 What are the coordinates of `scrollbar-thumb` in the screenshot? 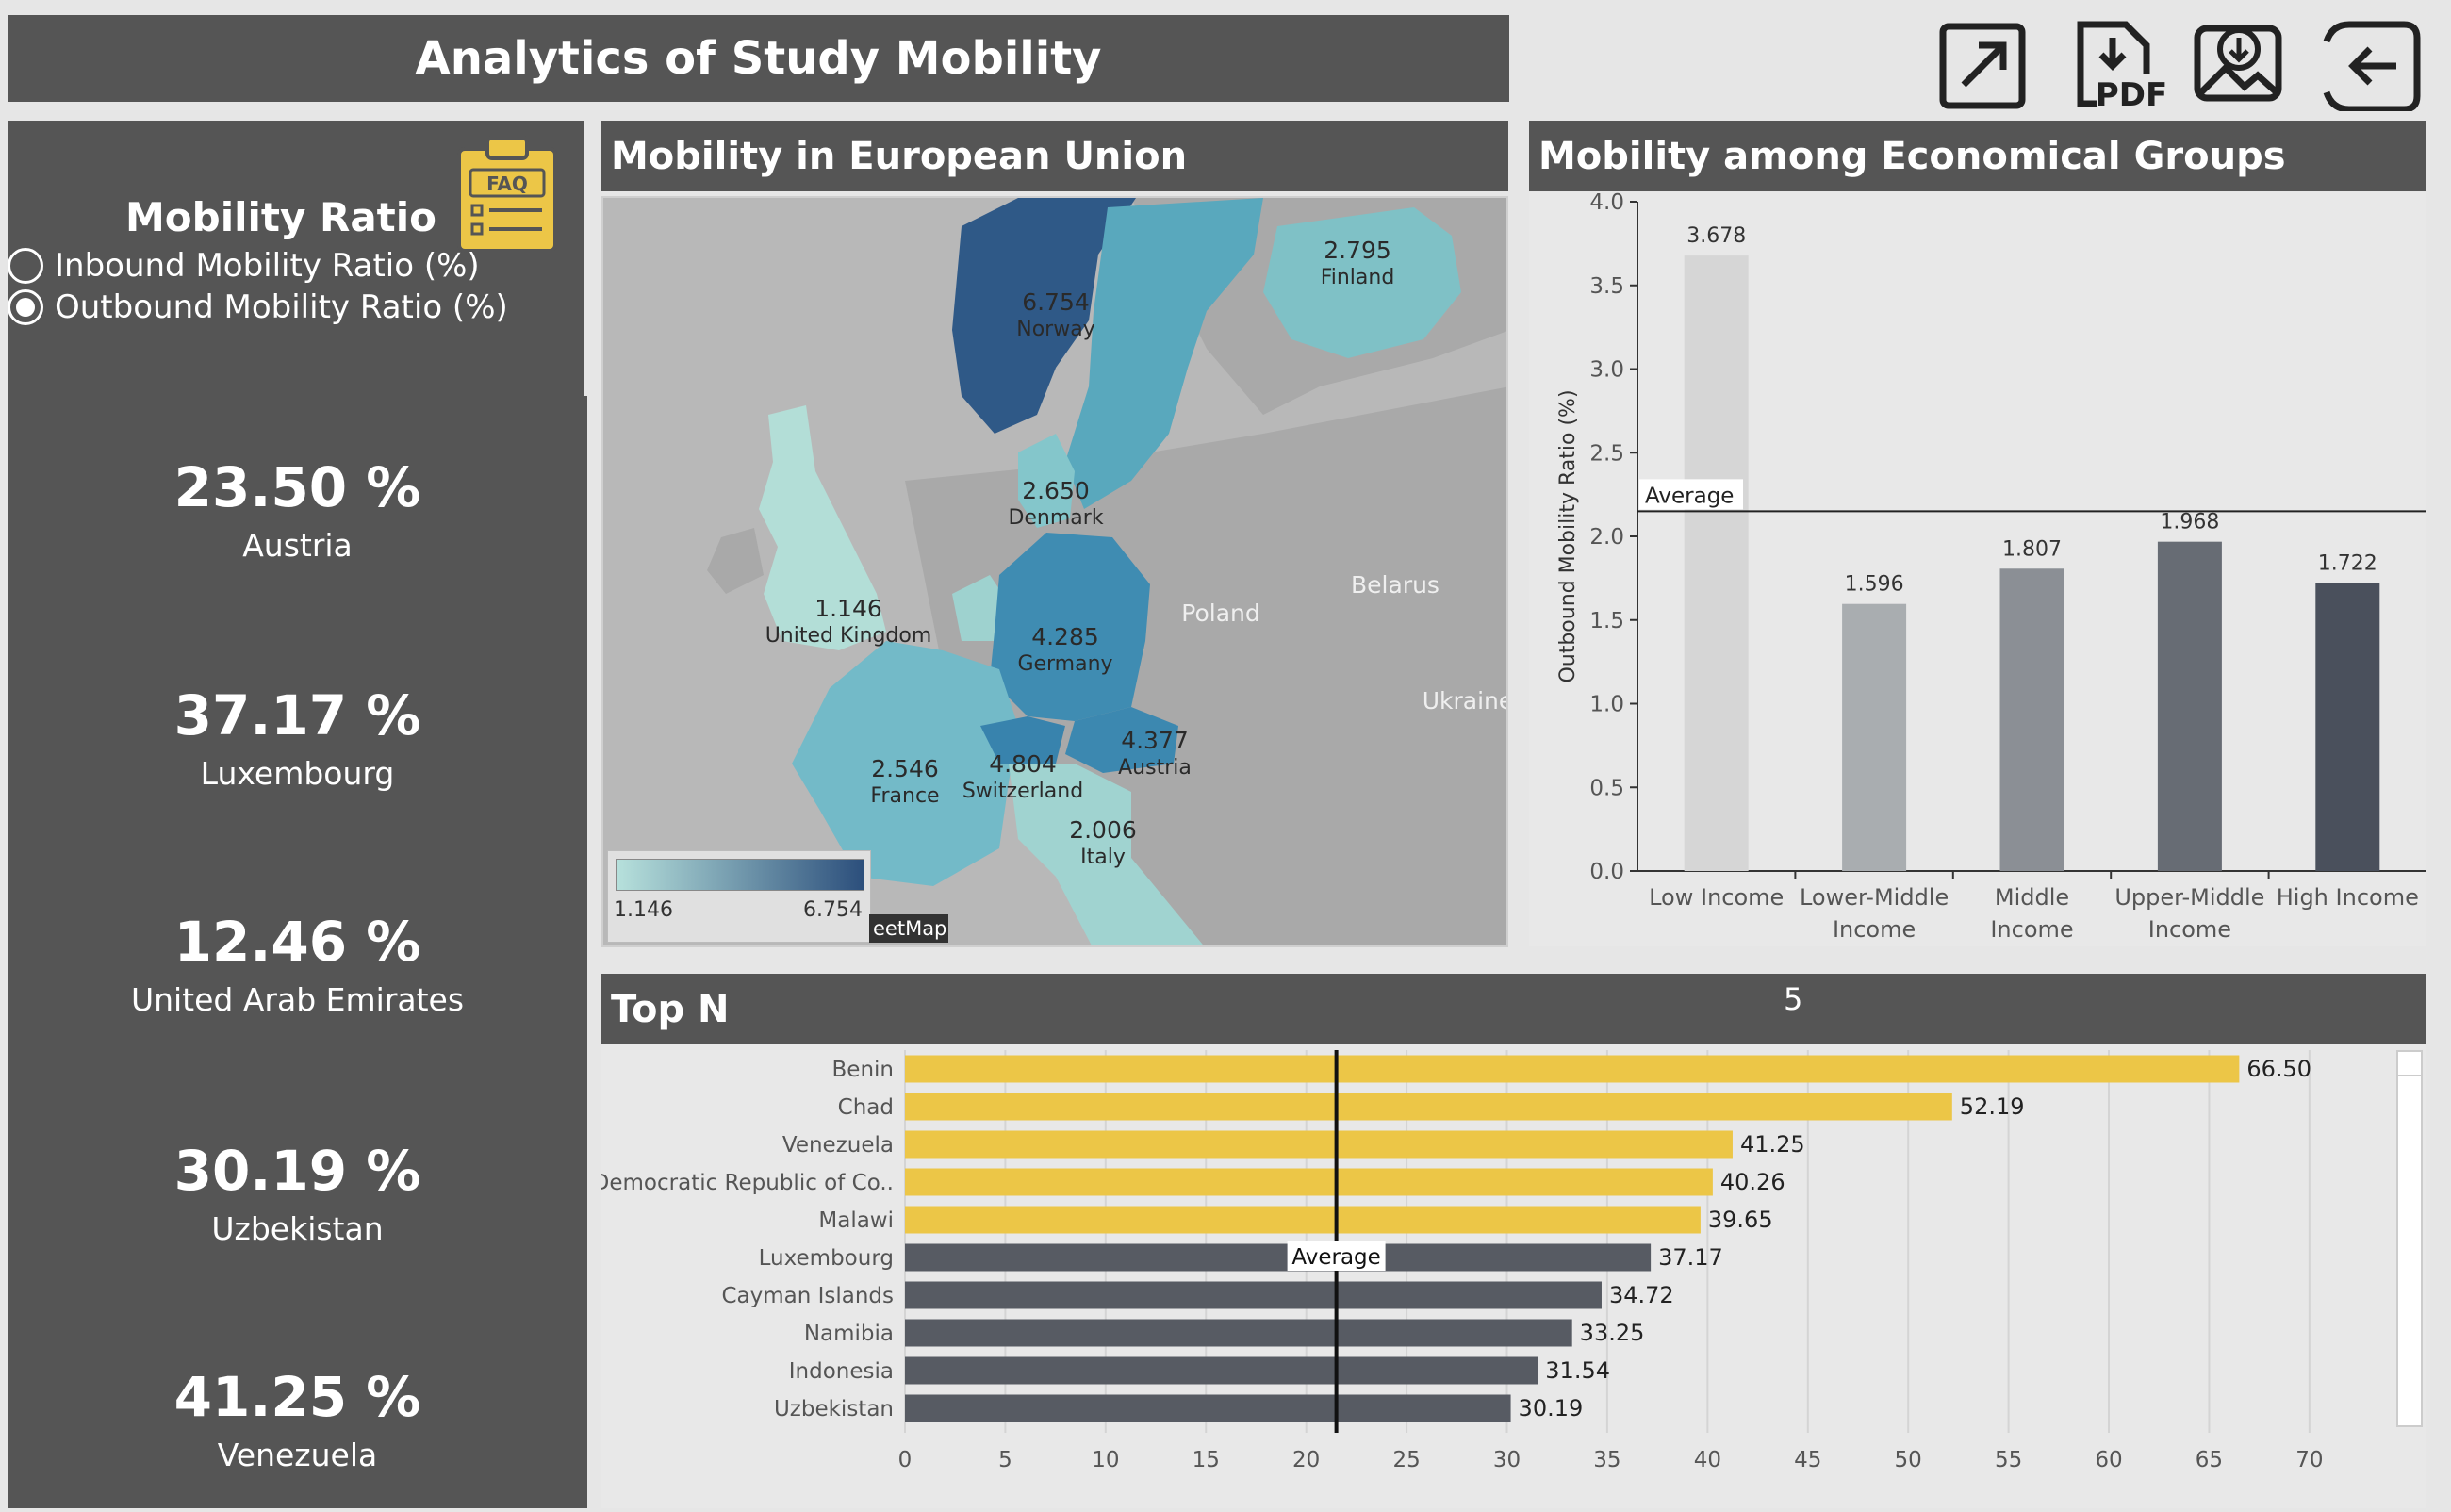 It's located at (2409, 1064).